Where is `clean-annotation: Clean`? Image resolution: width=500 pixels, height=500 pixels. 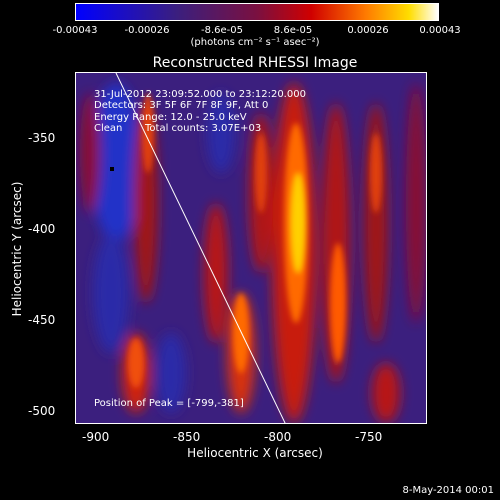
clean-annotation: Clean is located at coordinates (108, 128).